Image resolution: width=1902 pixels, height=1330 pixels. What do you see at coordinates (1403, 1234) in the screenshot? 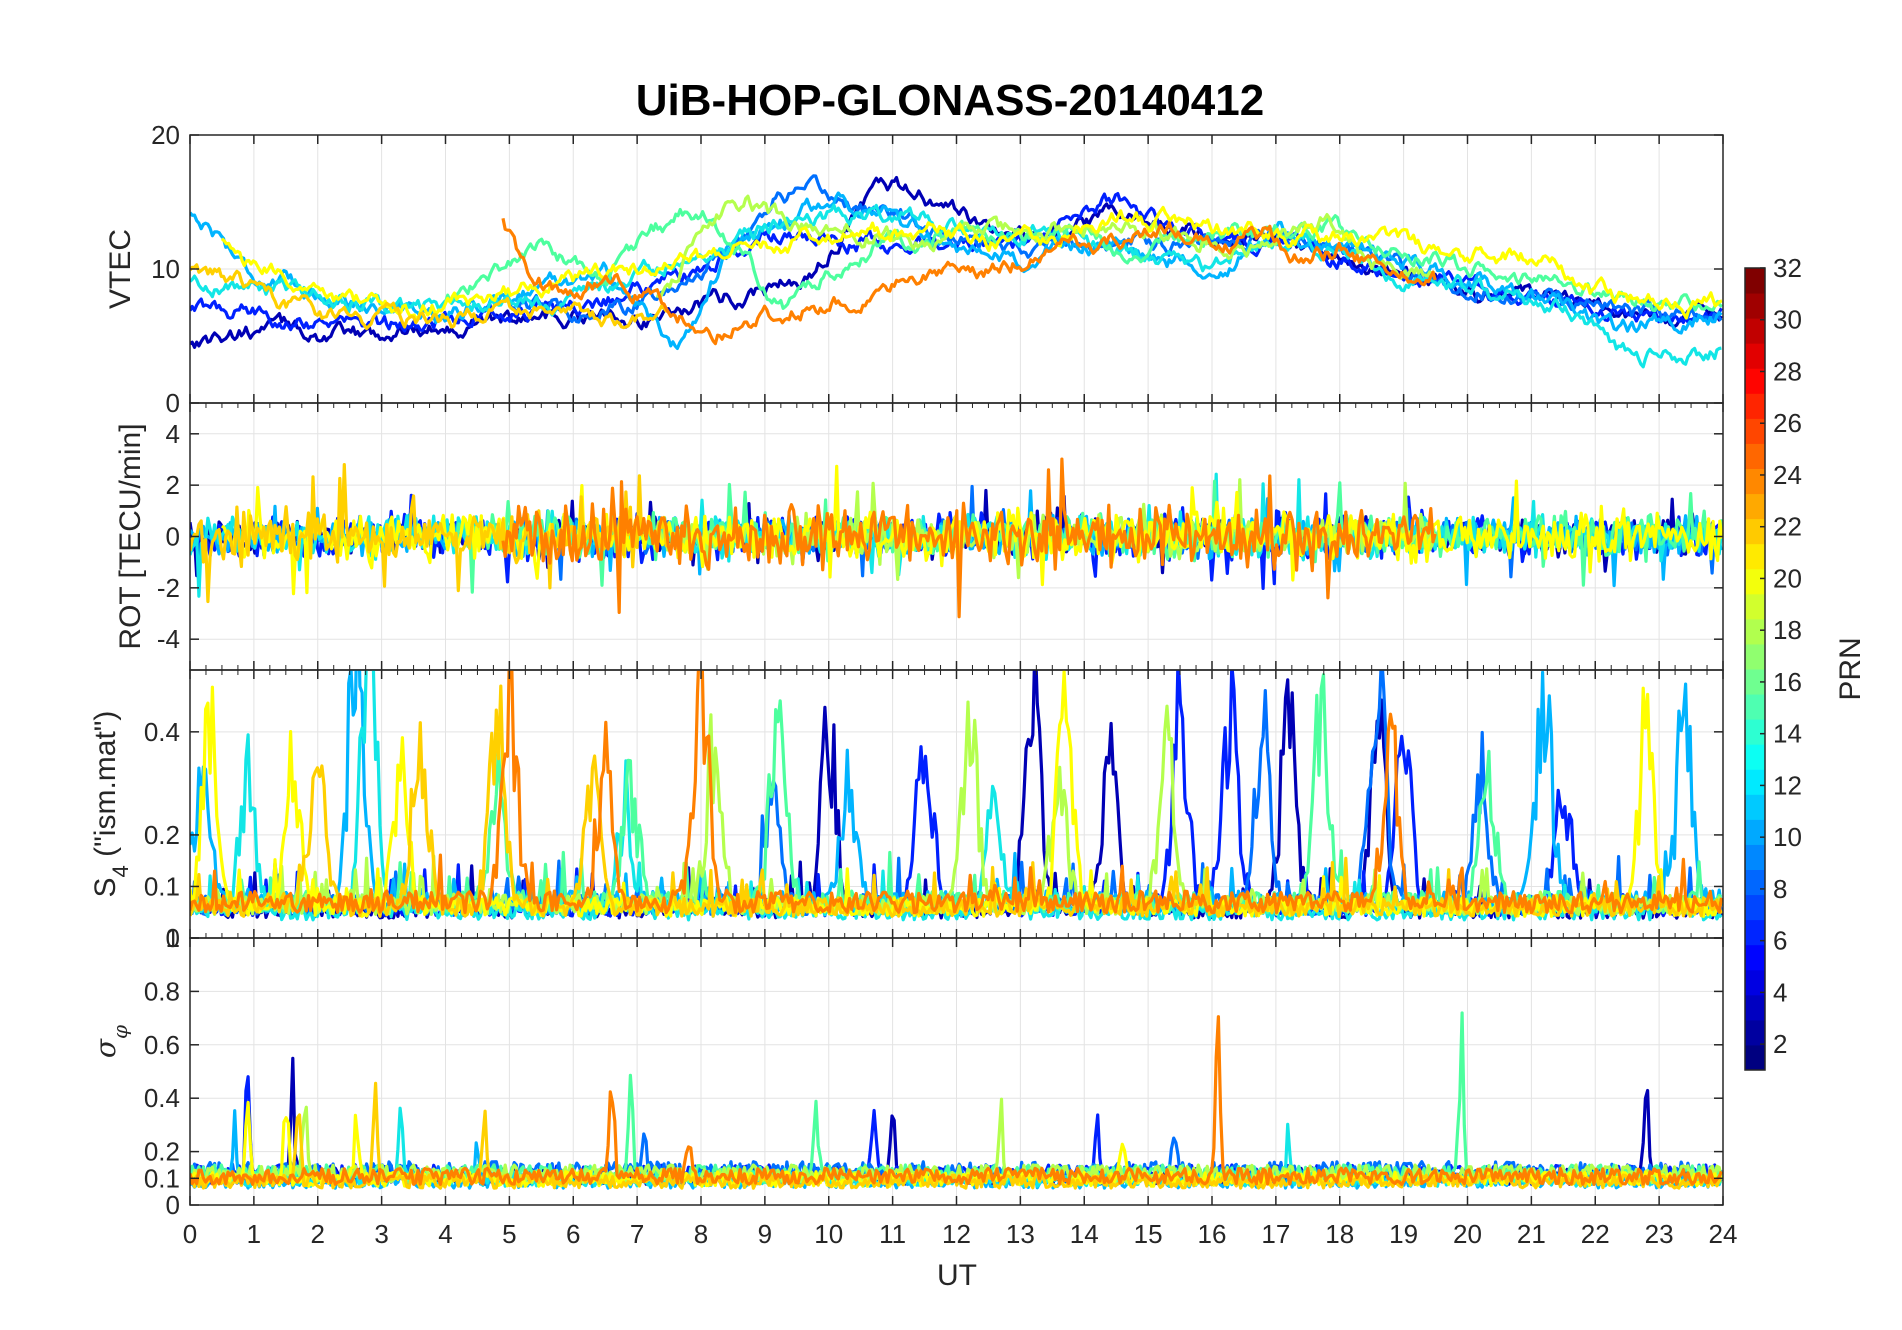
I see `xtick-label: 19` at bounding box center [1403, 1234].